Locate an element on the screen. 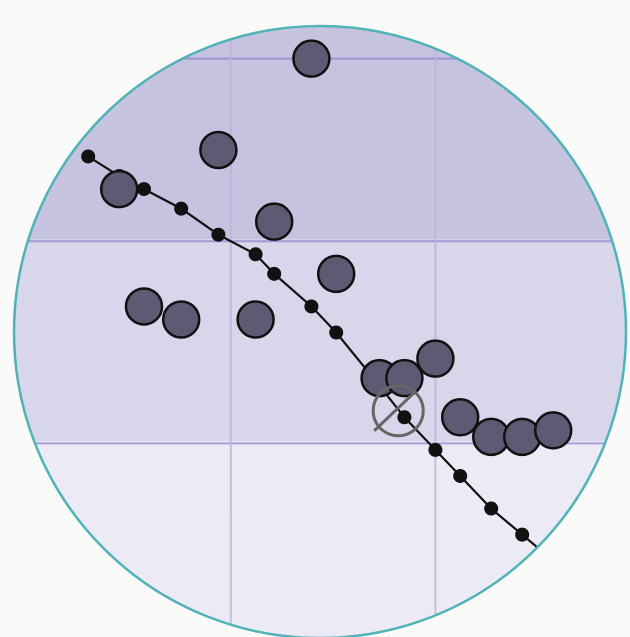 This screenshot has width=630, height=637. target-marker-group is located at coordinates (398, 411).